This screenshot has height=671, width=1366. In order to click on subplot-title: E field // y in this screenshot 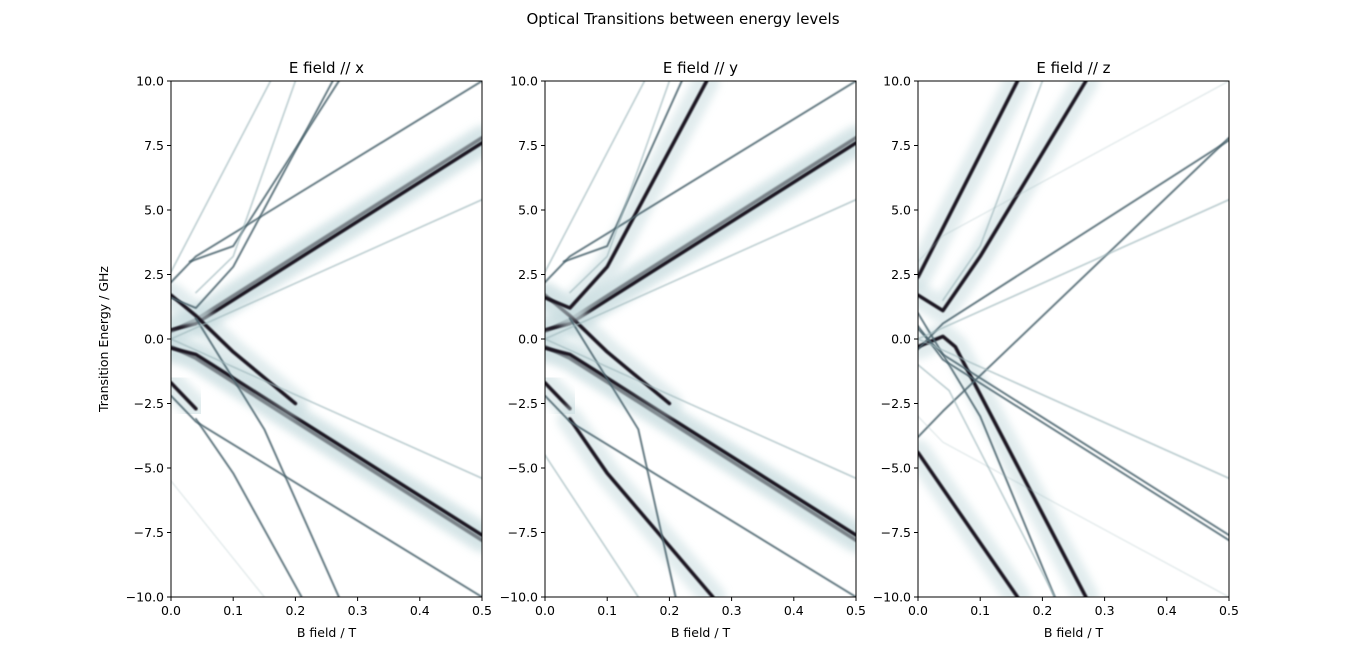, I will do `click(700, 68)`.